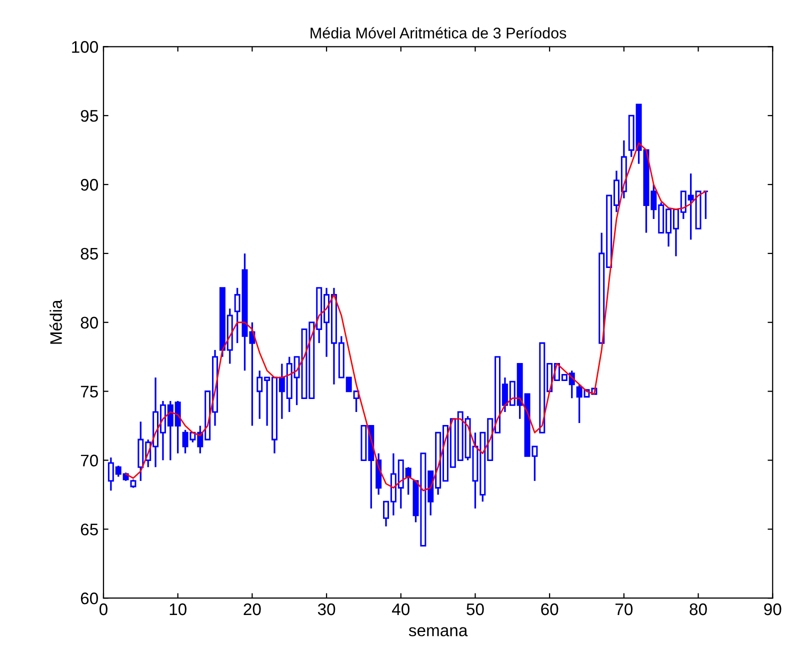 This screenshot has height=648, width=790. I want to click on x-tick-label: 40, so click(401, 609).